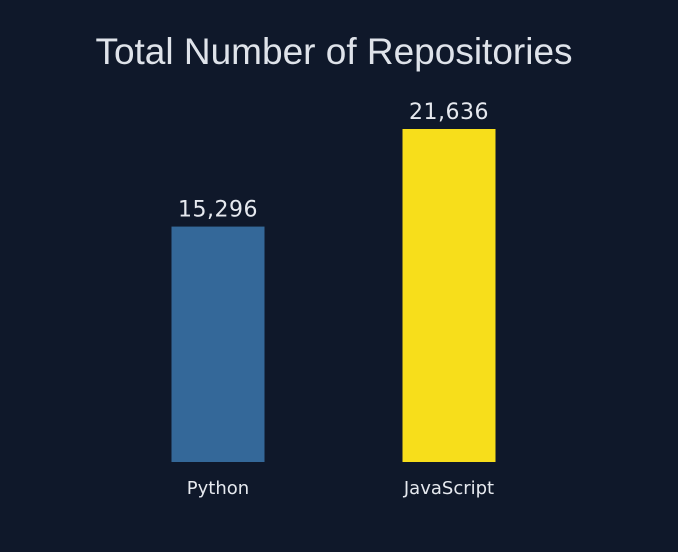  What do you see at coordinates (449, 295) in the screenshot?
I see `bar-javascript` at bounding box center [449, 295].